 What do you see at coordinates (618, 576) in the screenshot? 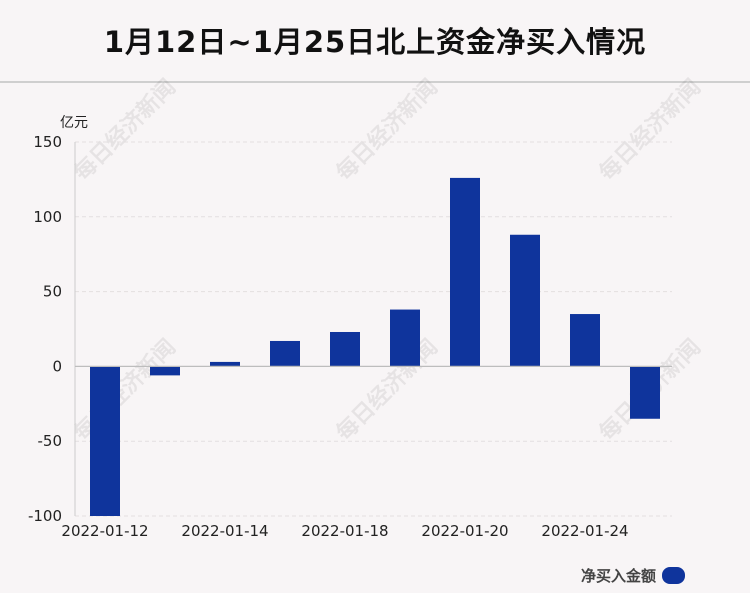
I see `legend-label: 净买入金额` at bounding box center [618, 576].